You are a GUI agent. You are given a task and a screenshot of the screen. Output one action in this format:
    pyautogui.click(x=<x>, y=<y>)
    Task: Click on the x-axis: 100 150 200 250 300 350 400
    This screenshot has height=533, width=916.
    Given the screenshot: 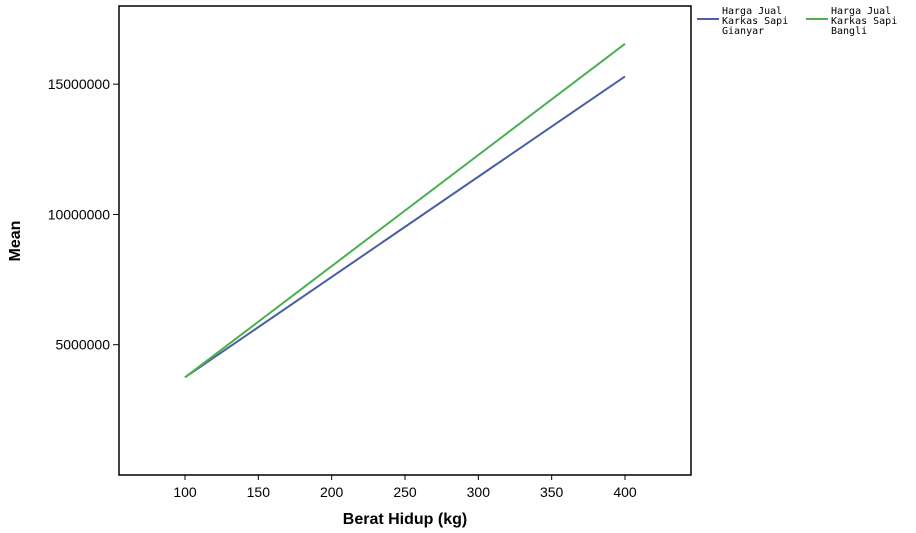 What is the action you would take?
    pyautogui.click(x=405, y=487)
    